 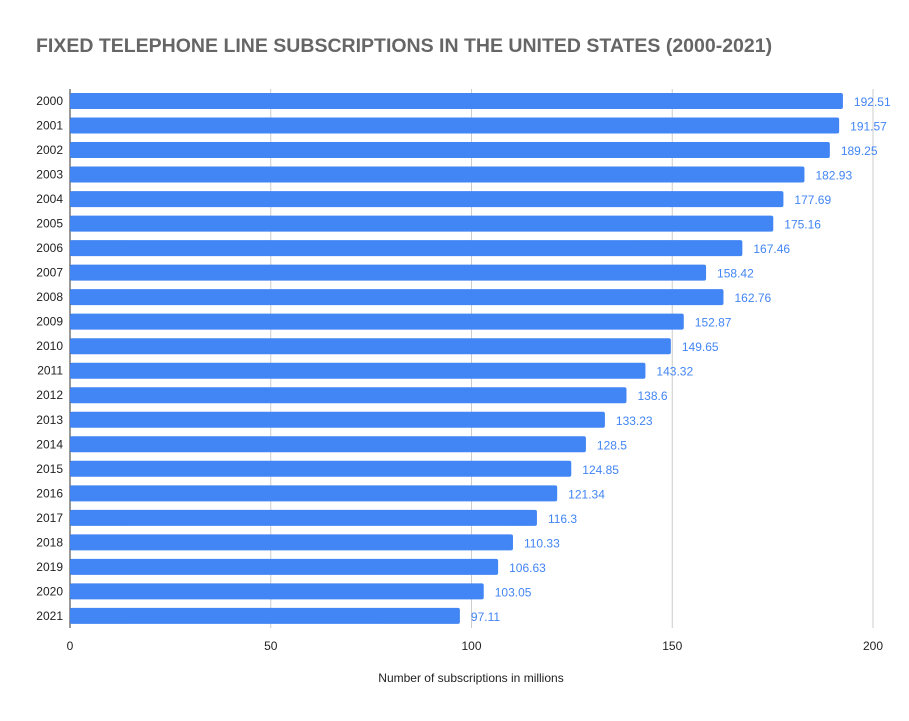 What do you see at coordinates (872, 102) in the screenshot?
I see `data-label-2000: 192.51` at bounding box center [872, 102].